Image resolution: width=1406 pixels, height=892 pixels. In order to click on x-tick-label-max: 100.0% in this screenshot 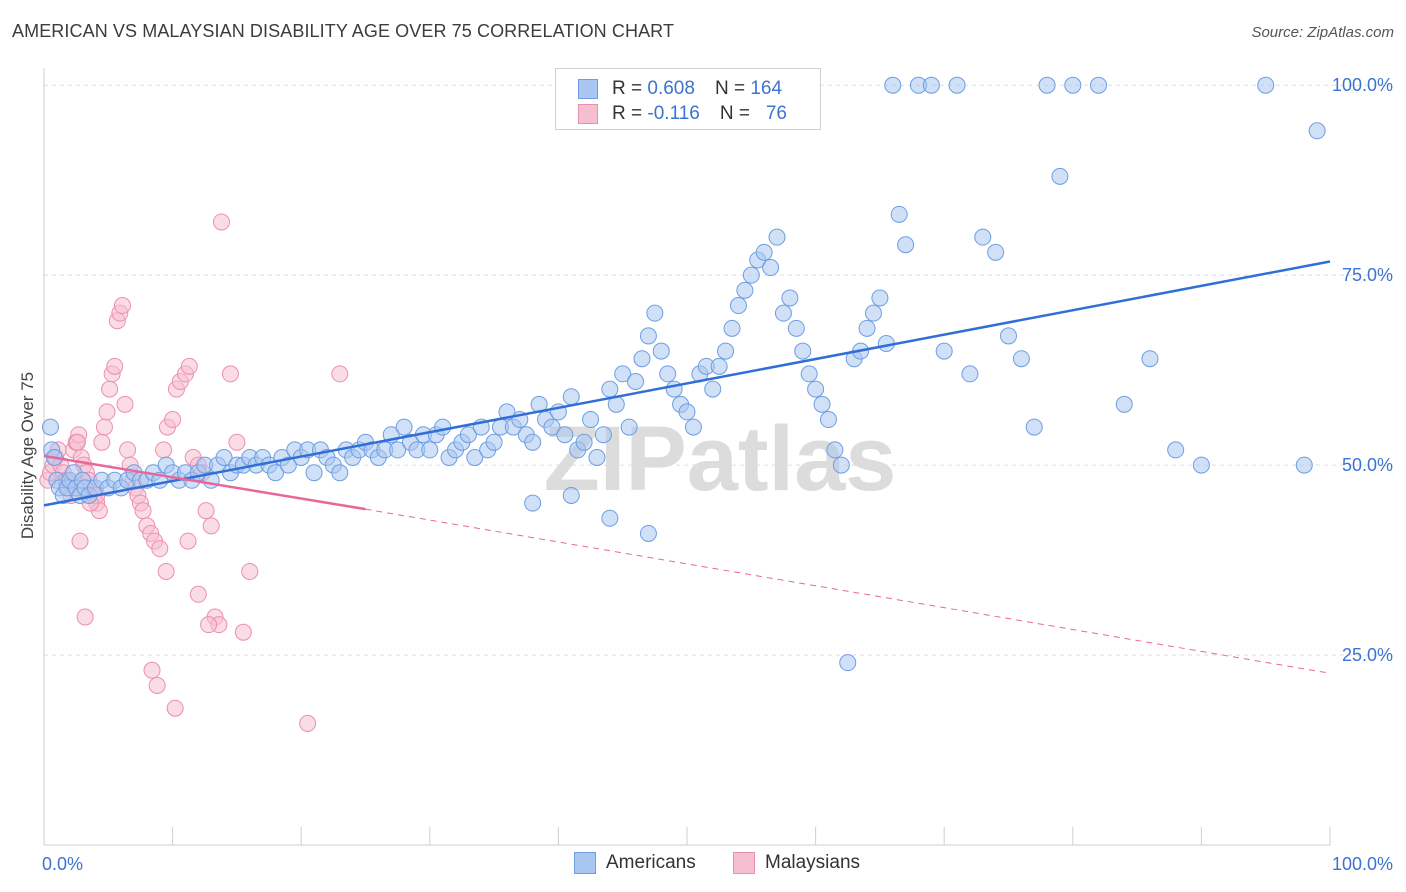, I will do `click(1362, 864)`.